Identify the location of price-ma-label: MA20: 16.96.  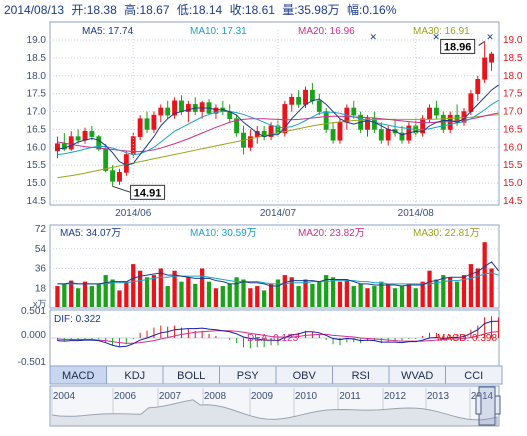
(326, 31).